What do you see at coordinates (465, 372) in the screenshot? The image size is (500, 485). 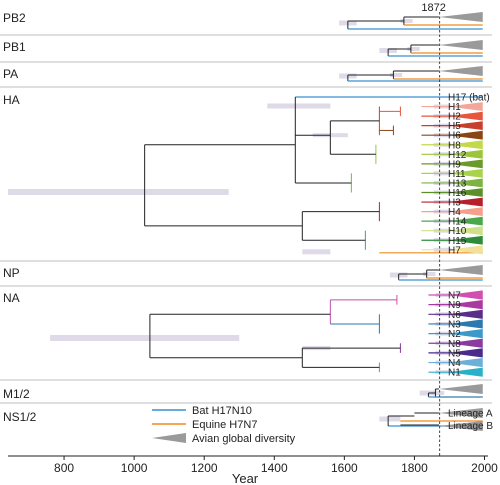 I see `na-triangle-n1` at bounding box center [465, 372].